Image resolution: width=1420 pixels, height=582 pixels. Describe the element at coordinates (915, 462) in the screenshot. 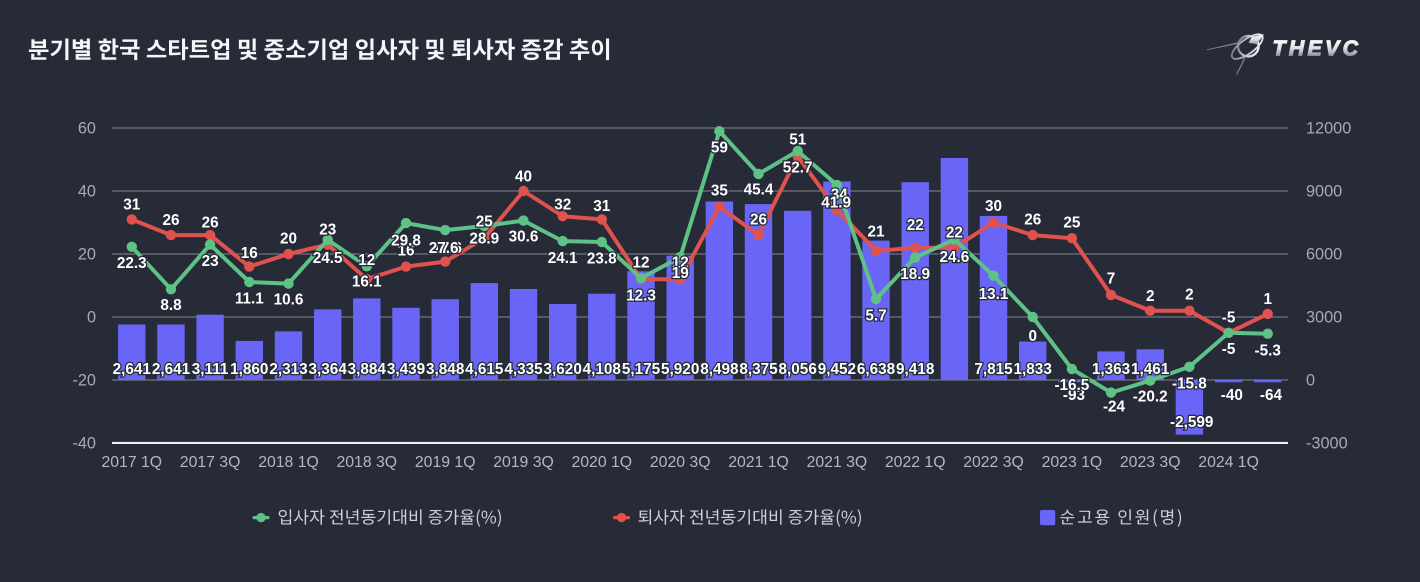

I see `svg-text: 2022 1Q` at that location.